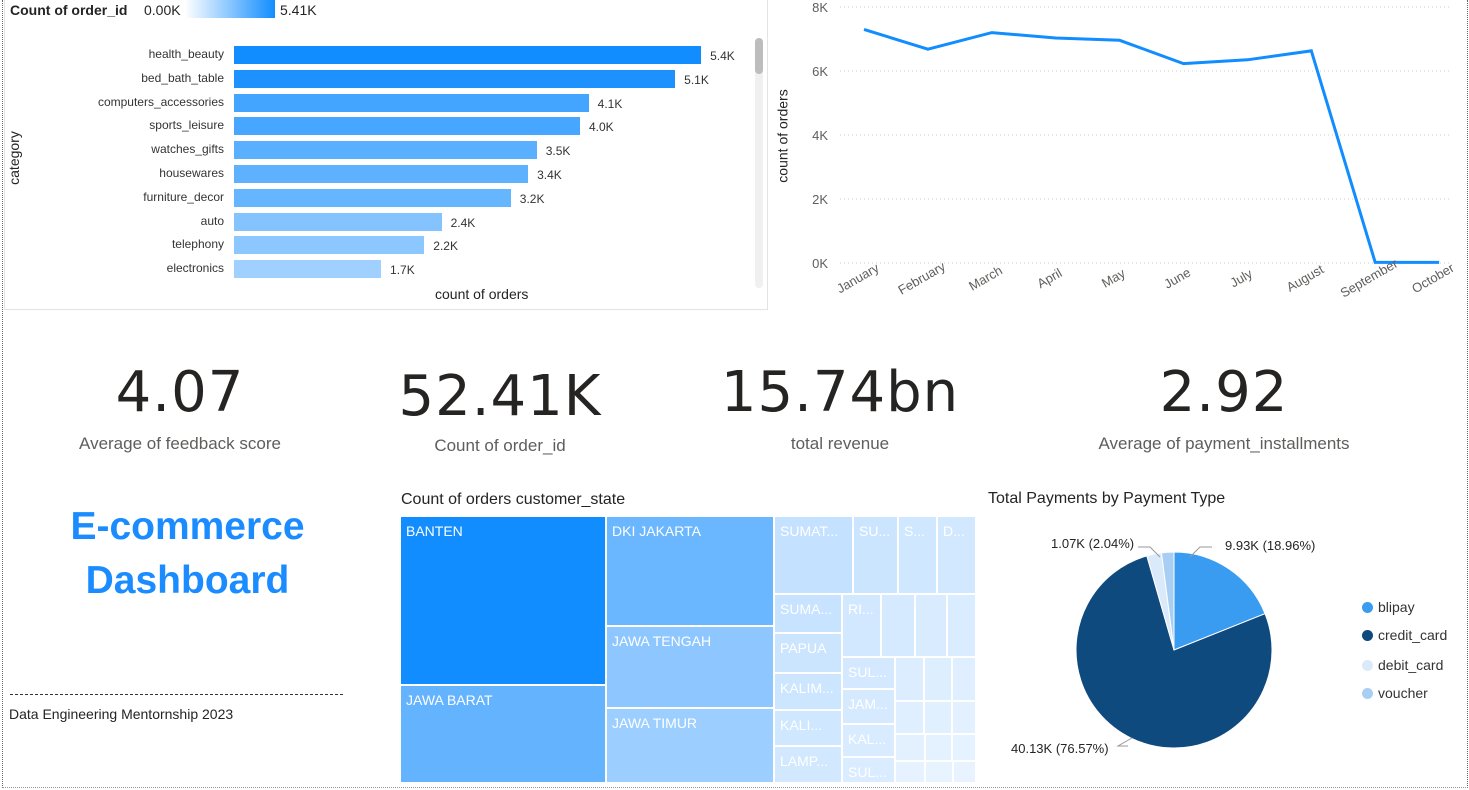  What do you see at coordinates (808, 653) in the screenshot?
I see `treemap-tile: PAPUA` at bounding box center [808, 653].